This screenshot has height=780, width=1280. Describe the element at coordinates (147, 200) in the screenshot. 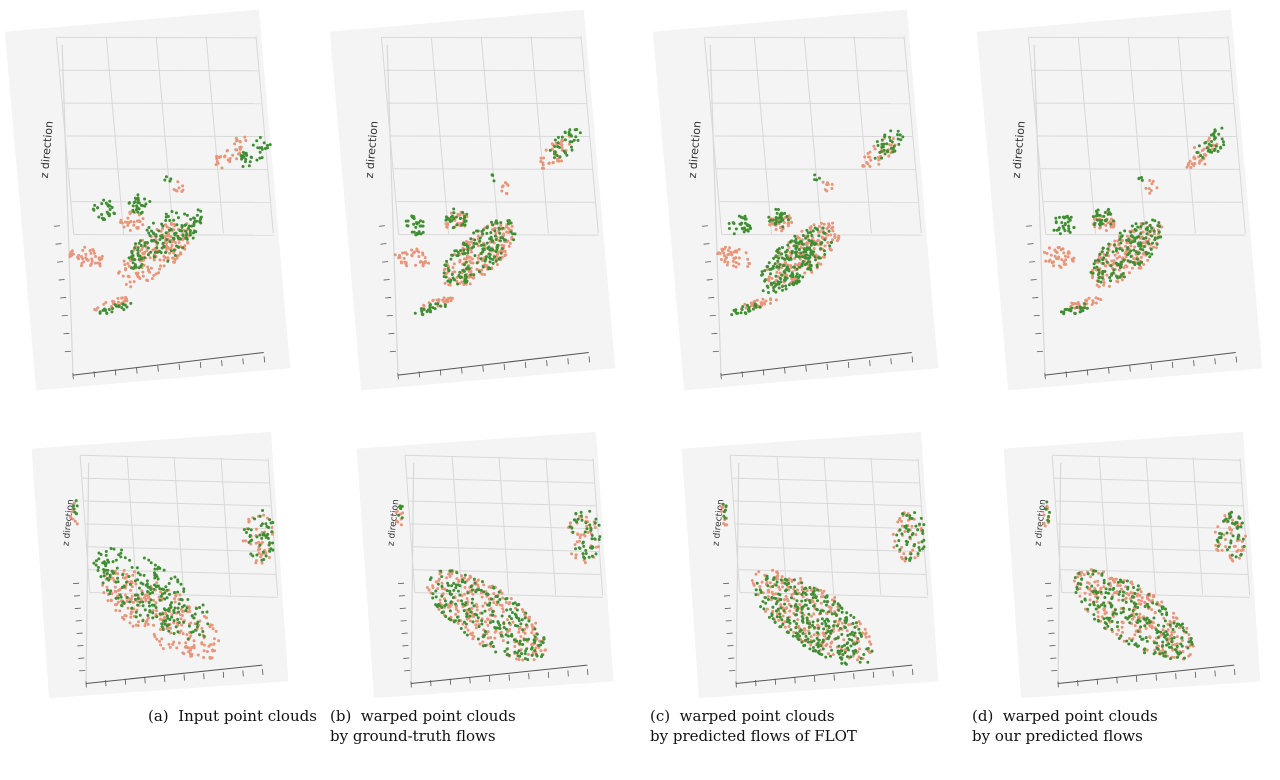

I see `panel-top-0: z direction` at that location.